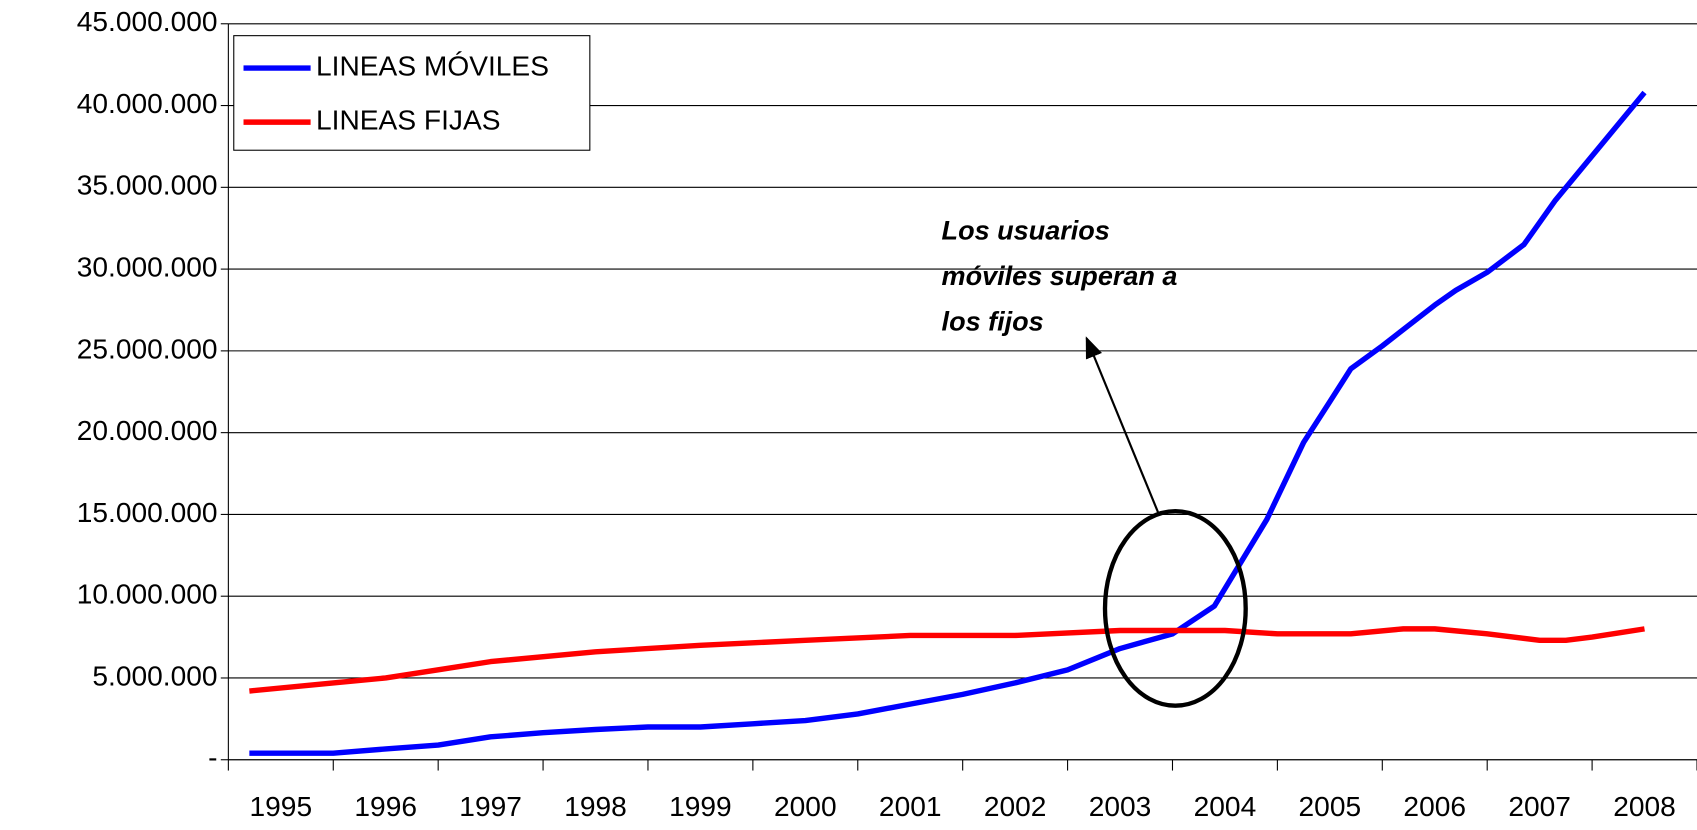 The width and height of the screenshot is (1697, 830). Describe the element at coordinates (947, 660) in the screenshot. I see `series-line` at that location.